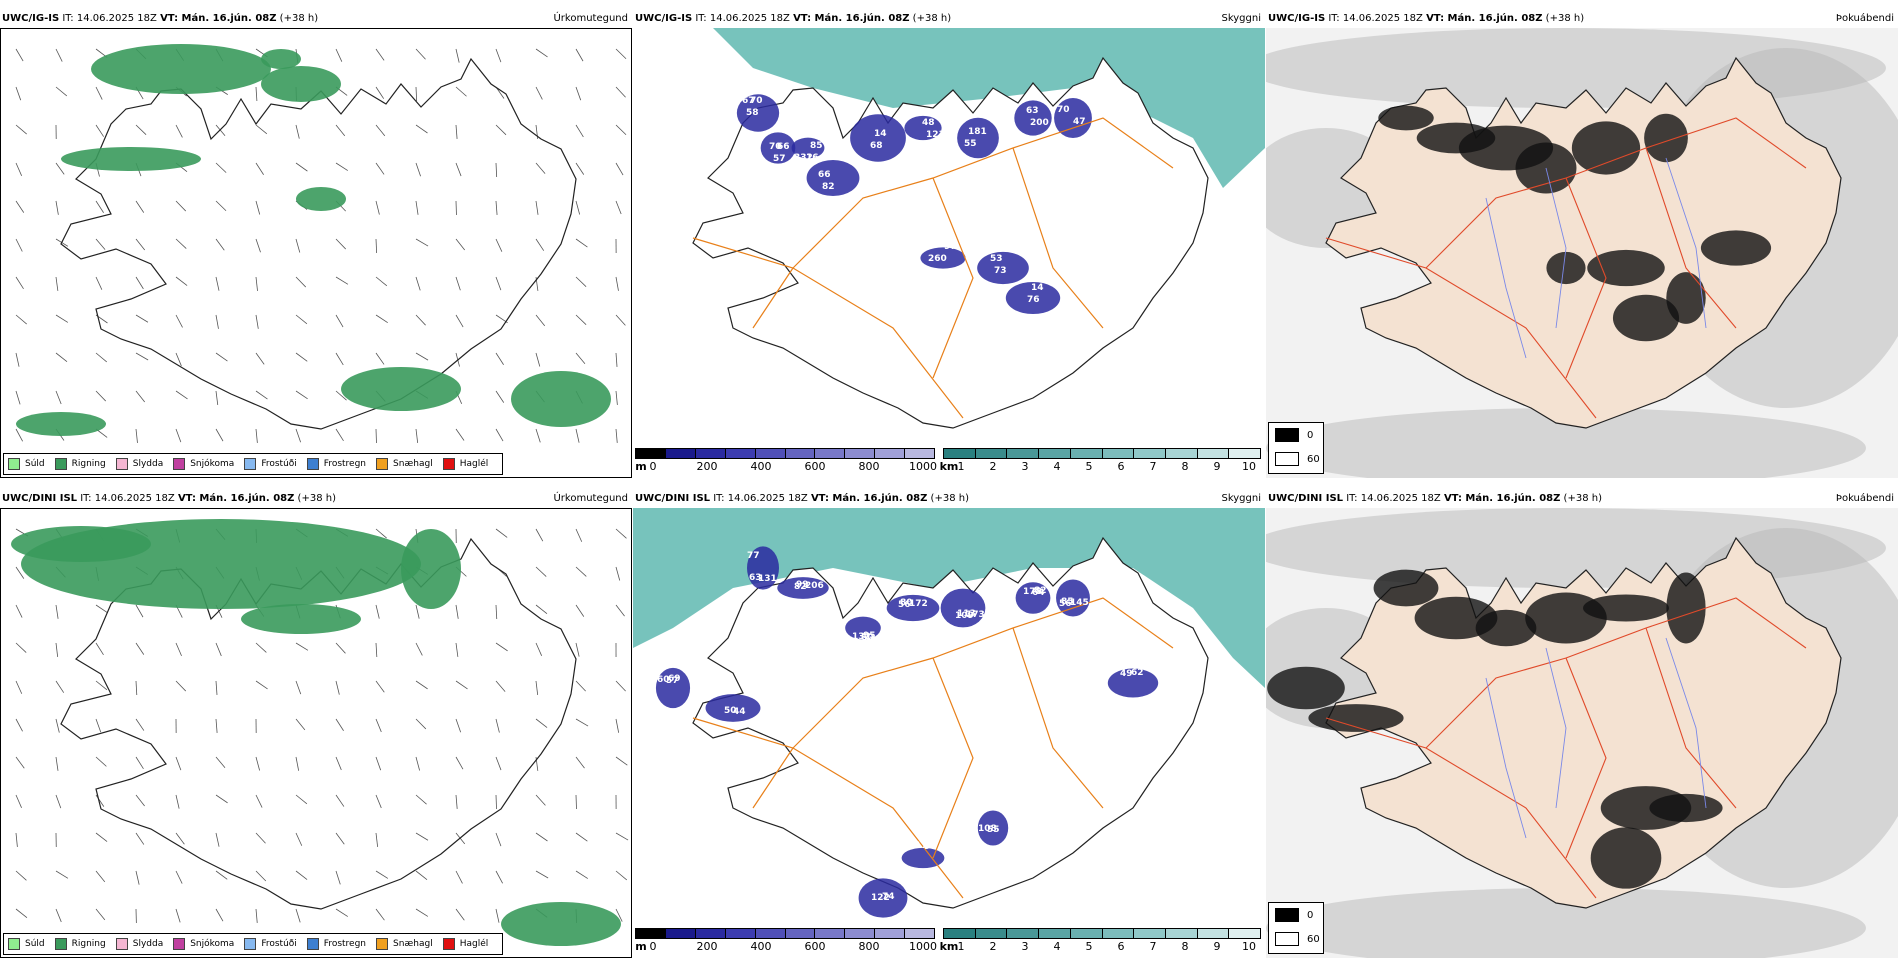 This screenshot has width=1900, height=958. I want to click on visibility-label: 50, so click(730, 711).